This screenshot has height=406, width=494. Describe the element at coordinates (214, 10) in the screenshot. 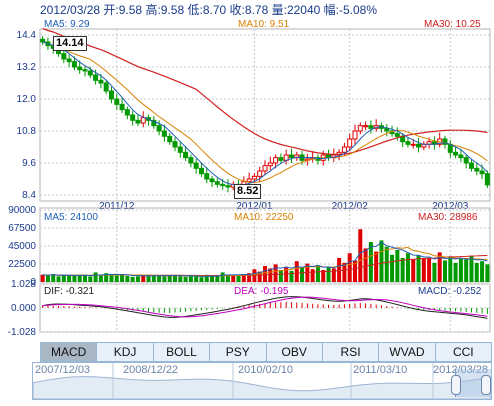

I see `low-value: 8.70` at that location.